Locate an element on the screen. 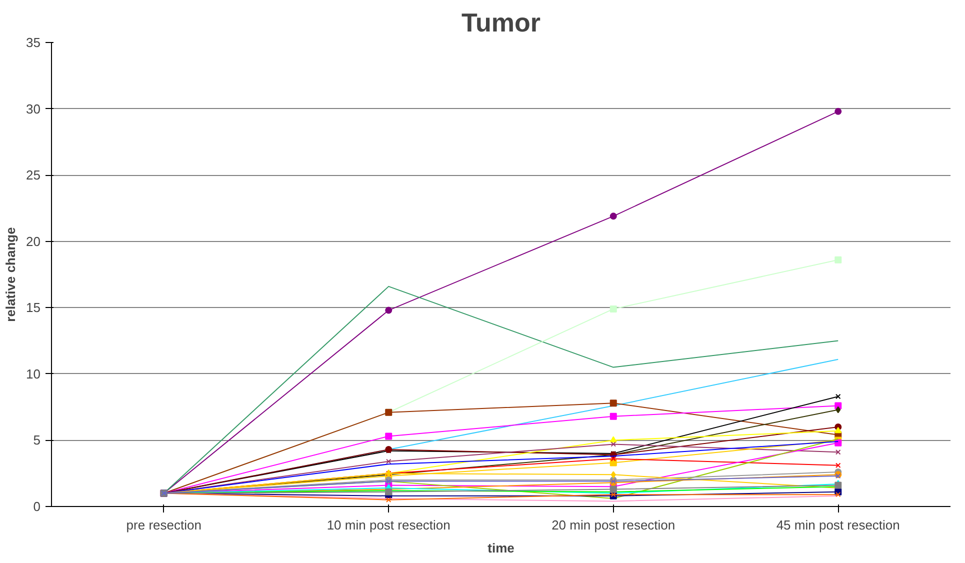  y-axis-title: relative change is located at coordinates (10, 274).